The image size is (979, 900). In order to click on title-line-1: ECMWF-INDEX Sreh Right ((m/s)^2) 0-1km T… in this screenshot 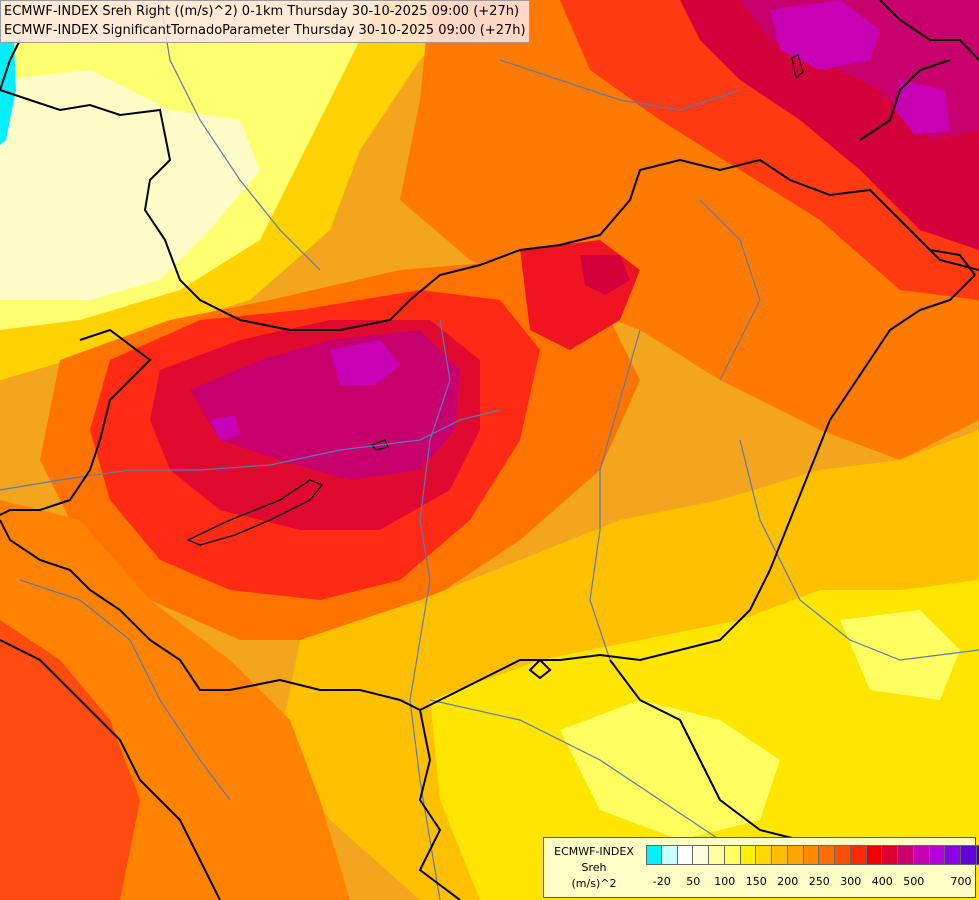, I will do `click(262, 11)`.